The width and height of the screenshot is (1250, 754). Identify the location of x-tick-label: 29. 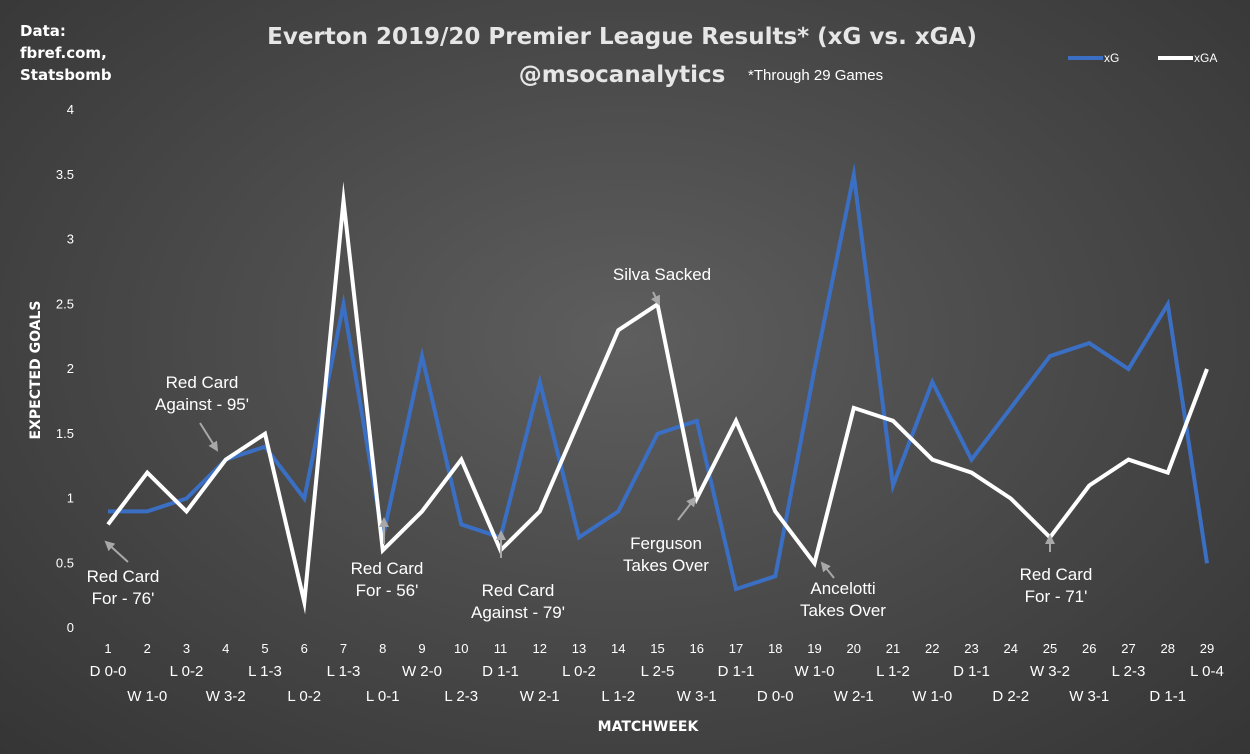
(1207, 648).